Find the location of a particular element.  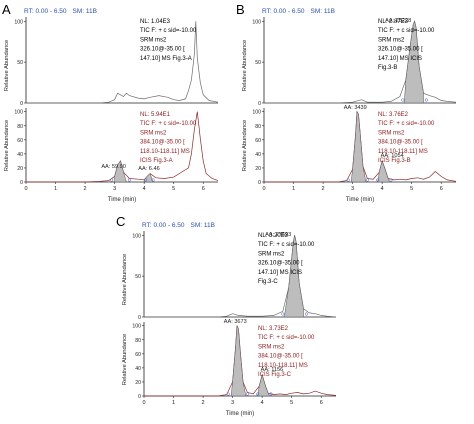

bottom-info-line: ICIS Fig.3-B is located at coordinates (394, 161).